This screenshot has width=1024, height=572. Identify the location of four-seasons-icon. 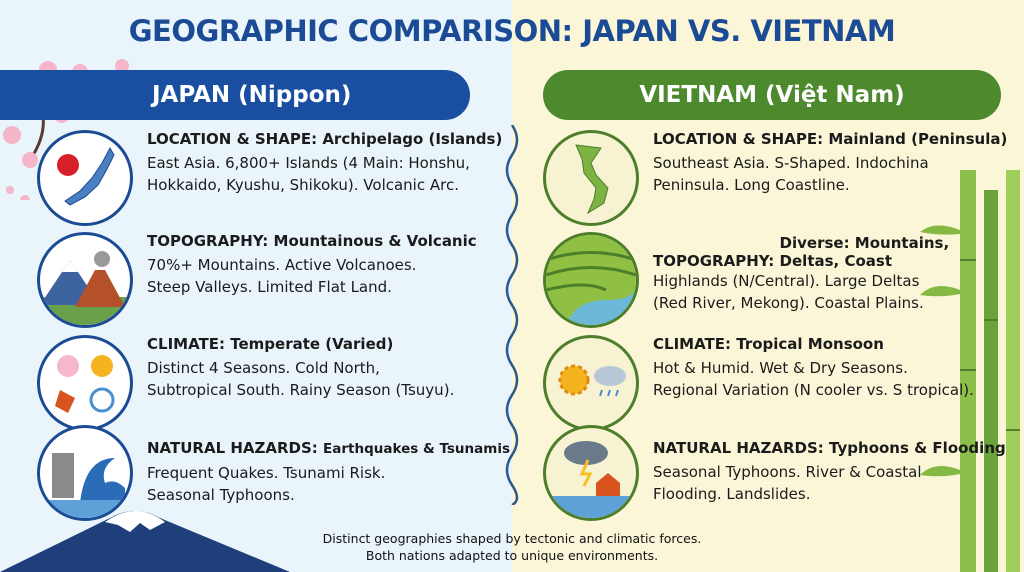
(85, 383).